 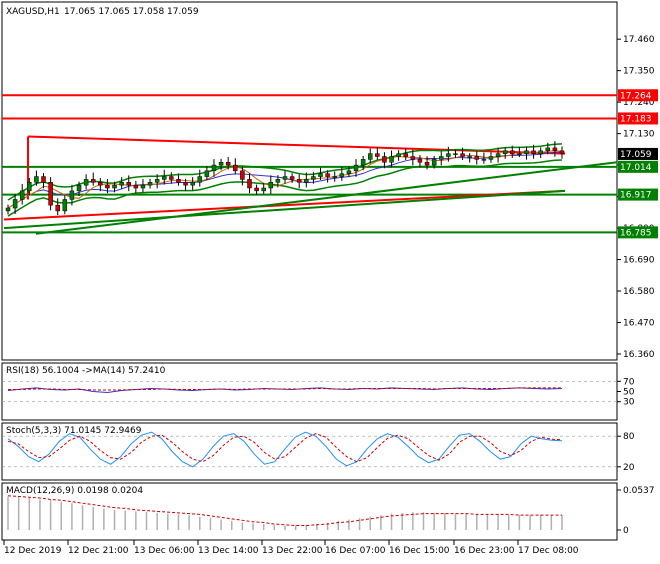 I want to click on macd-title: MACD(12,26,9) 0.0198 0.0204, so click(x=74, y=491).